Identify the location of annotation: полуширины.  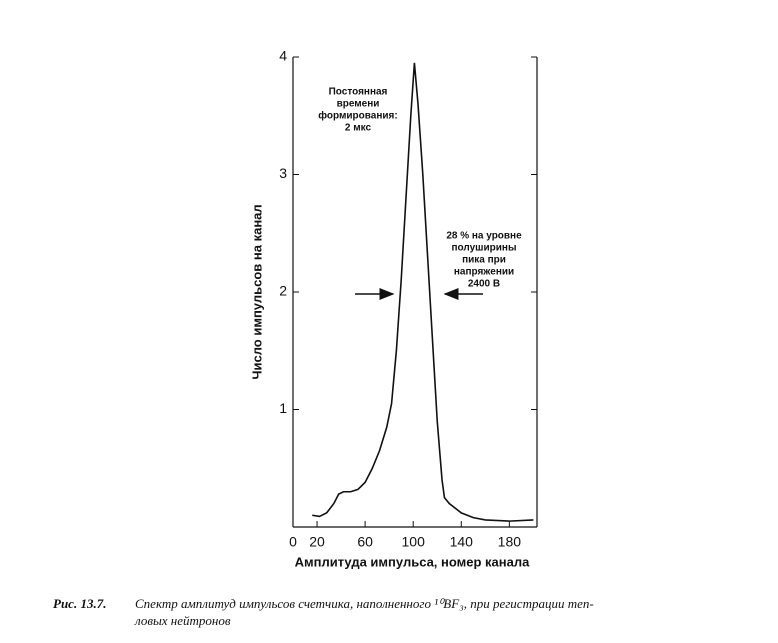
(484, 248).